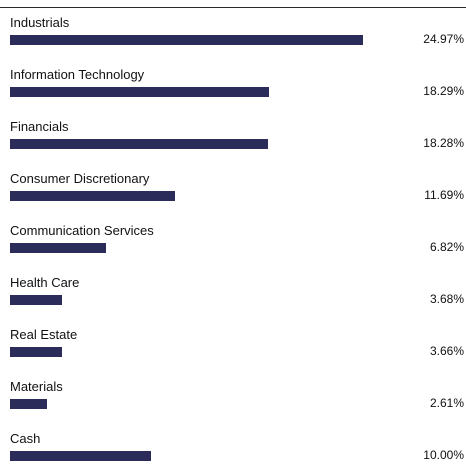 This screenshot has width=466, height=476. Describe the element at coordinates (233, 34) in the screenshot. I see `bar-row: Industrials 24.97%` at that location.